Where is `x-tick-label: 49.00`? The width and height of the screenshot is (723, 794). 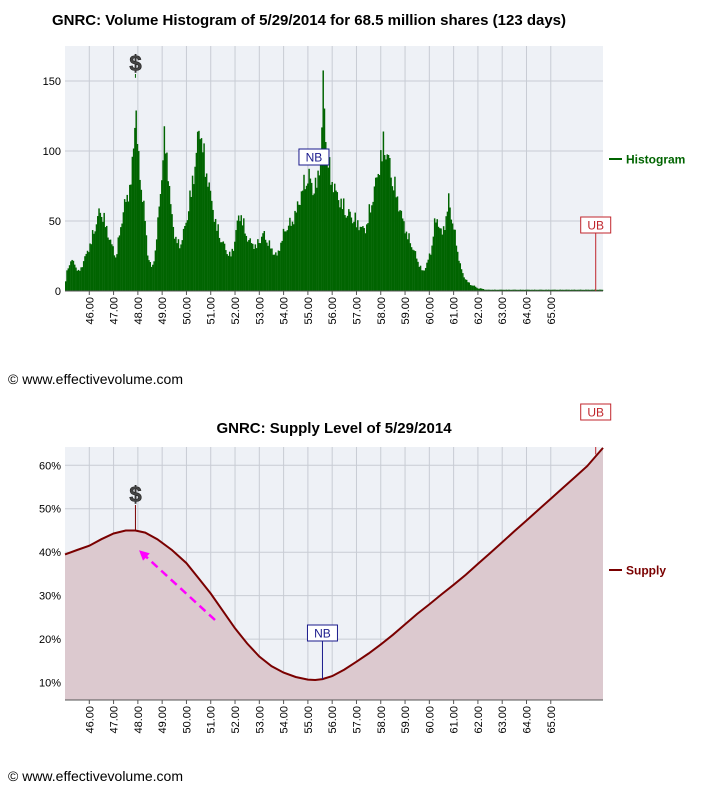 x-tick-label: 49.00 is located at coordinates (163, 720).